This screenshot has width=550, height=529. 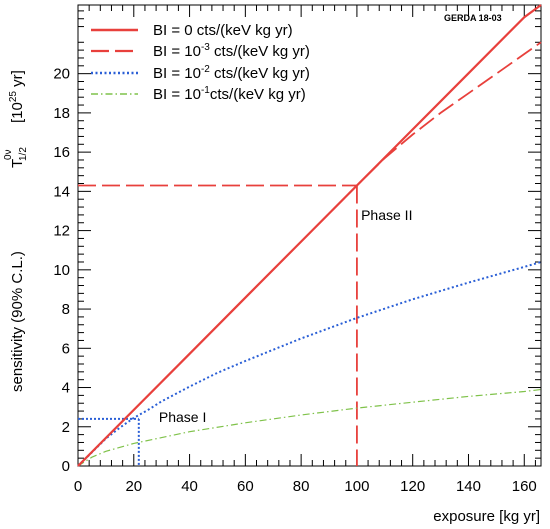 I want to click on y-axis-label-unit: [1025 yr], so click(x=17, y=96).